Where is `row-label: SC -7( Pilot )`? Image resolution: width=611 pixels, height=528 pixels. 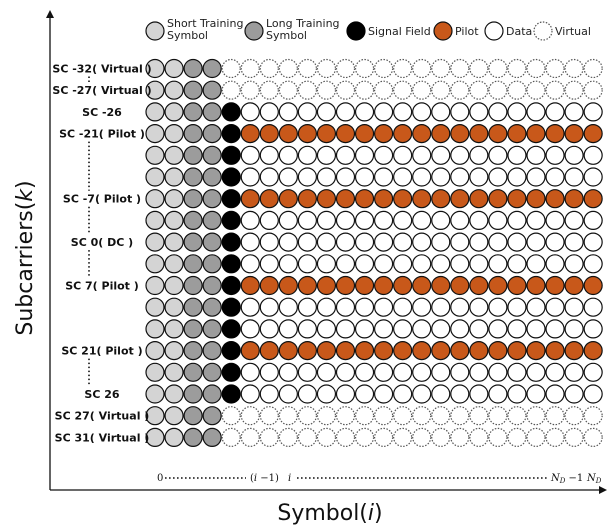 row-label: SC -7( Pilot ) is located at coordinates (102, 199).